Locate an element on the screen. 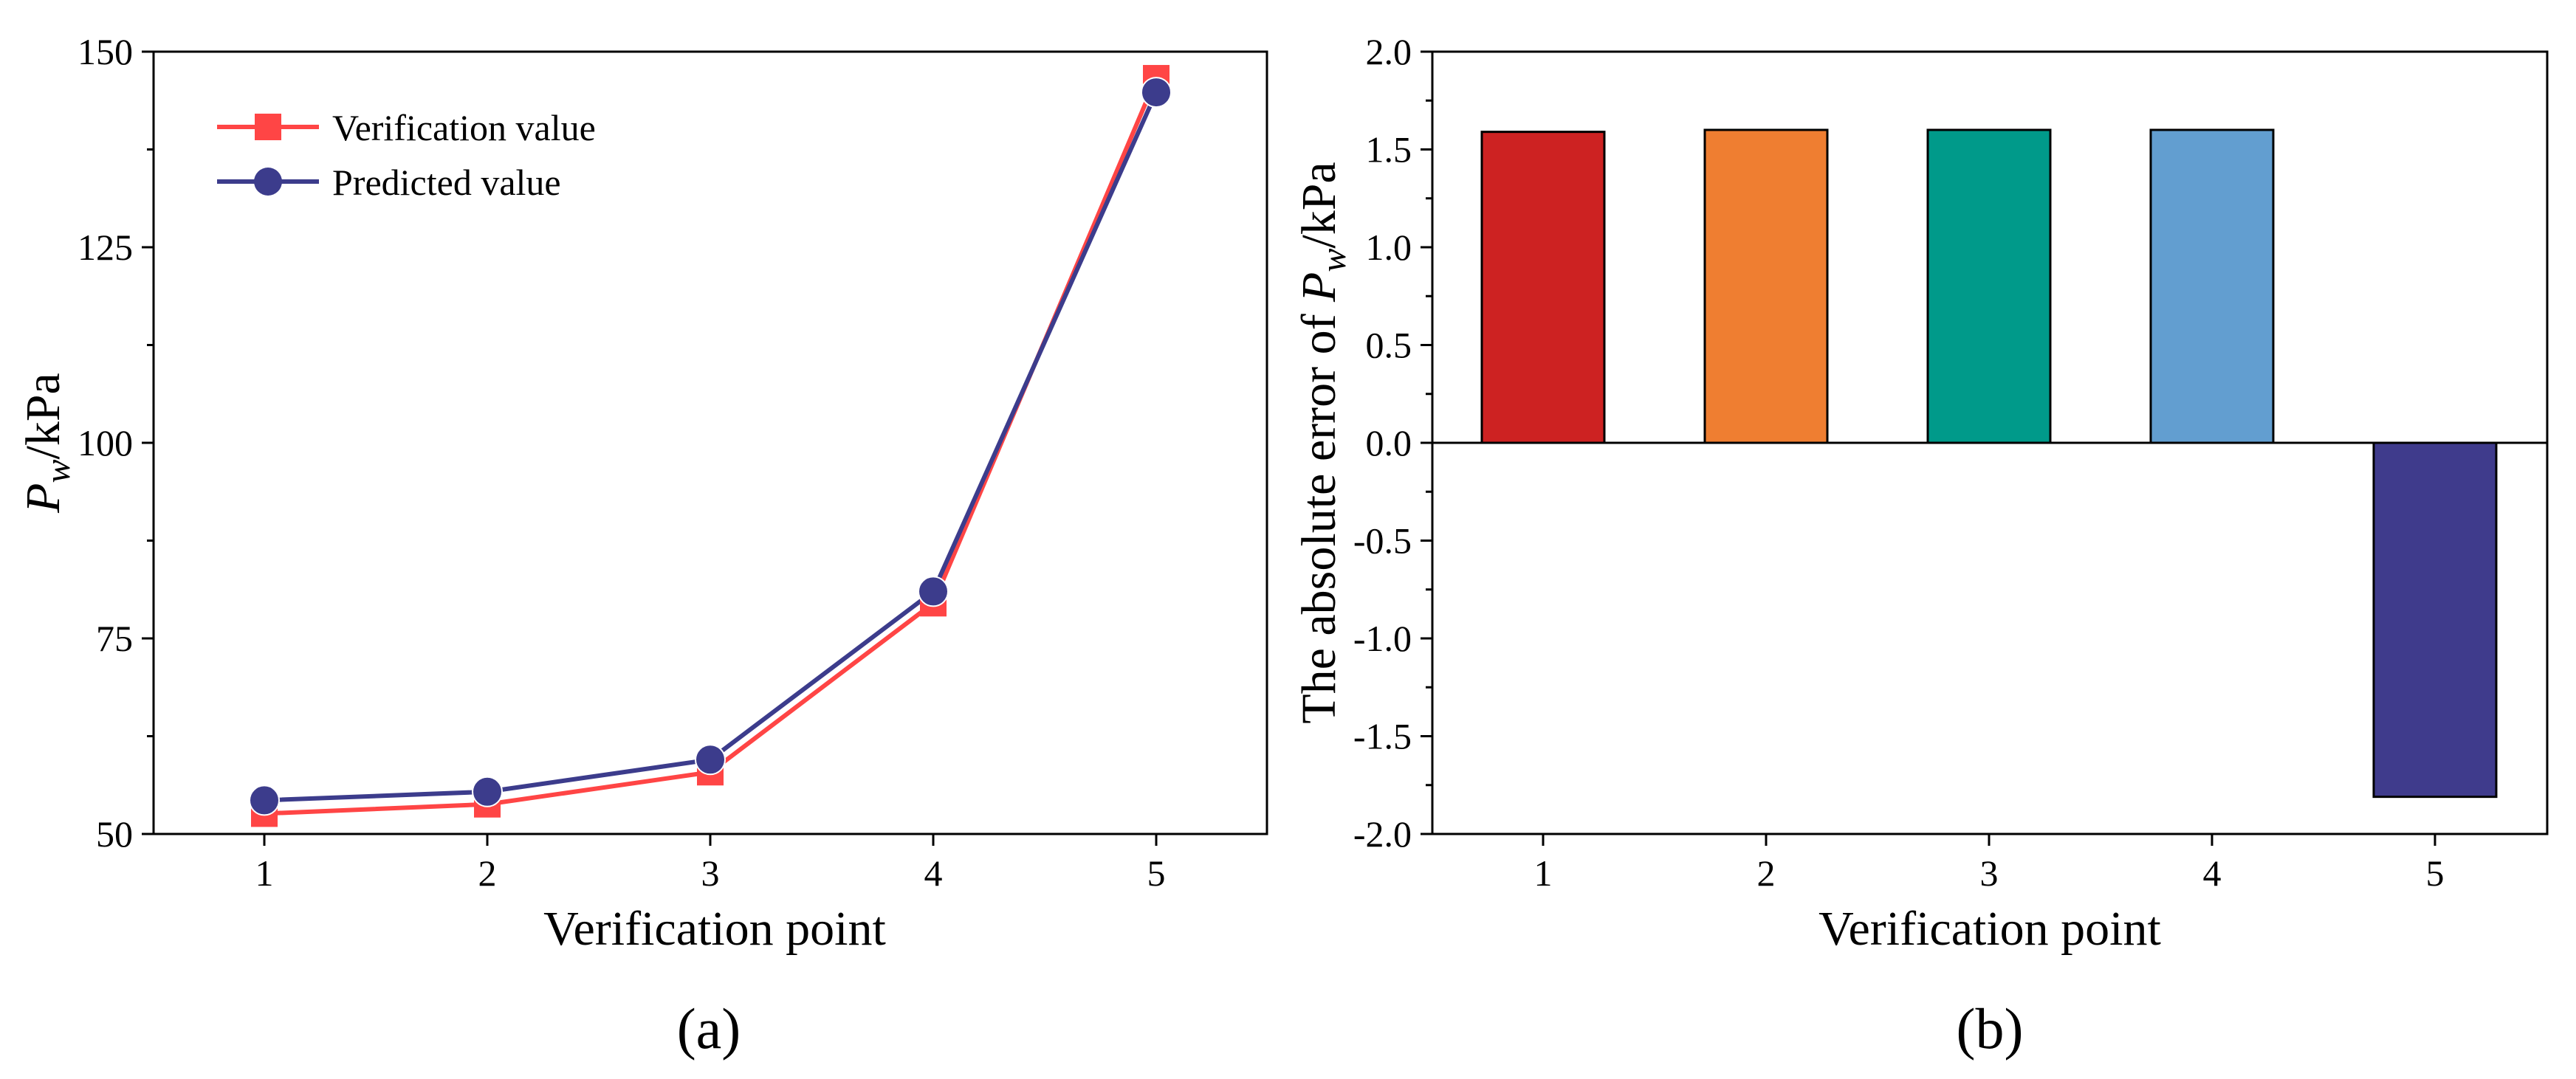  panel-b-x-tick-label: 2 is located at coordinates (1766, 873).